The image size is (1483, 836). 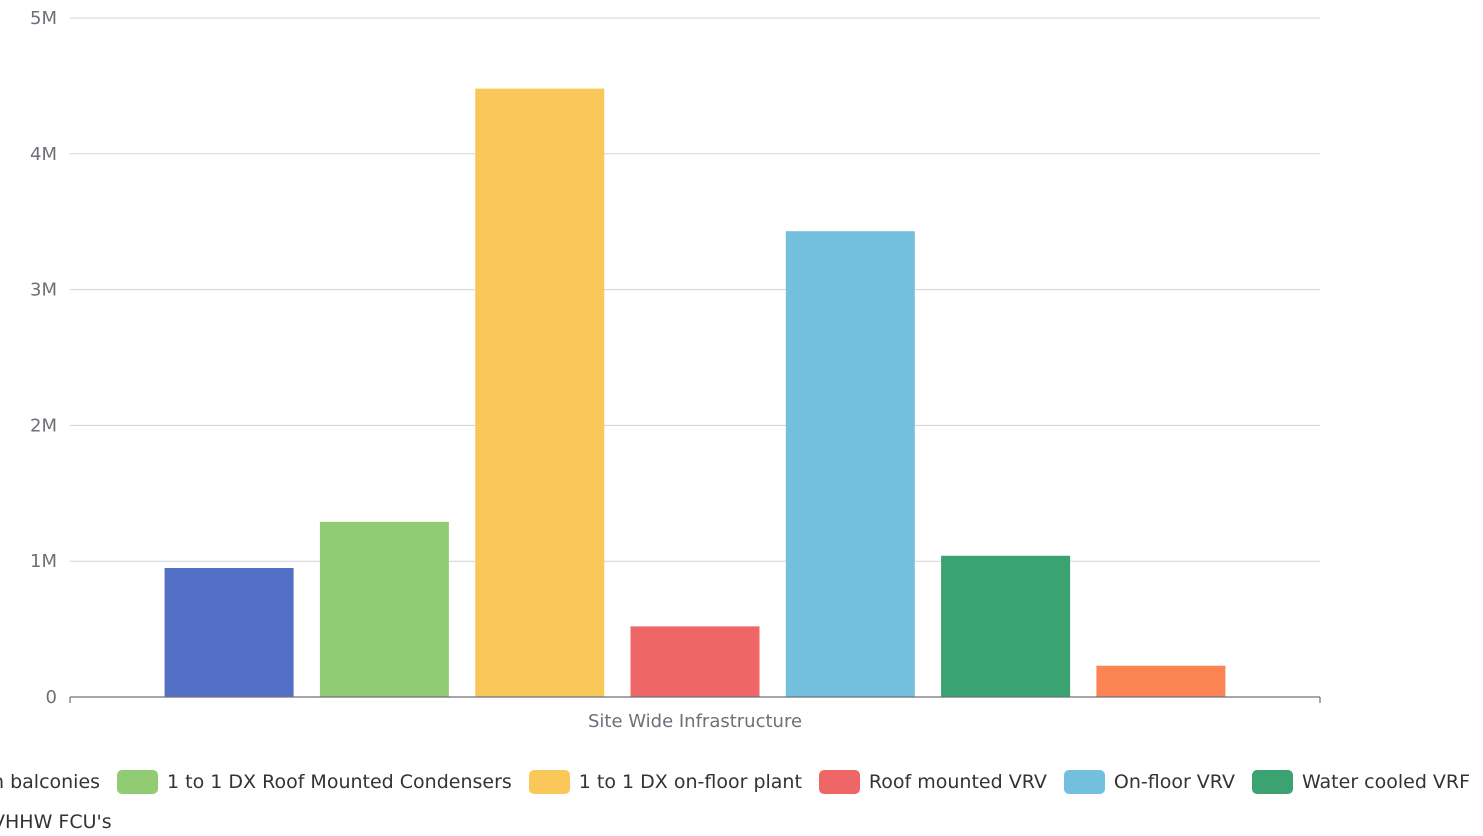 I want to click on legend-label: VHHW FCU's, so click(x=56, y=822).